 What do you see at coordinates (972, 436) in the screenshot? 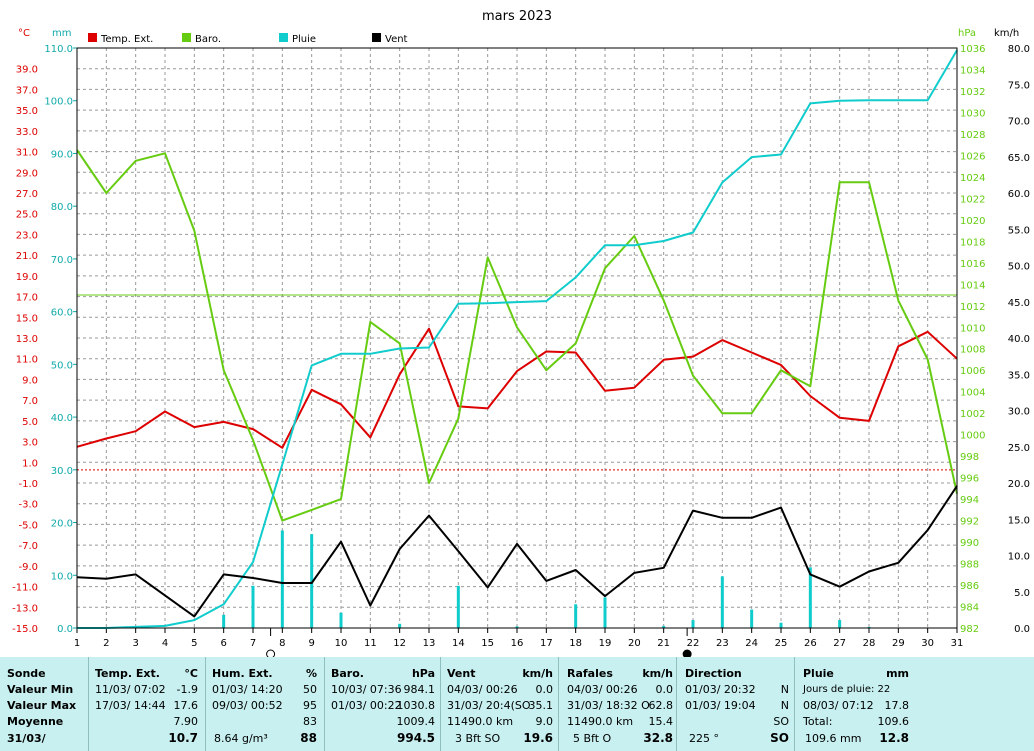
I see `baro-tick-label: 1000` at bounding box center [972, 436].